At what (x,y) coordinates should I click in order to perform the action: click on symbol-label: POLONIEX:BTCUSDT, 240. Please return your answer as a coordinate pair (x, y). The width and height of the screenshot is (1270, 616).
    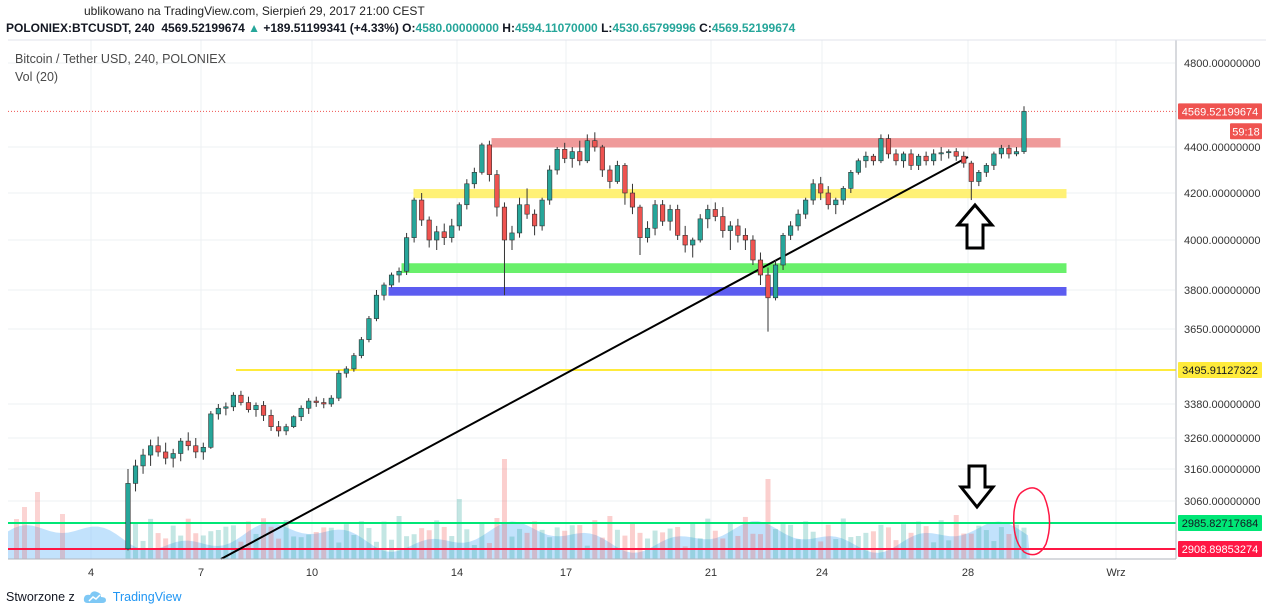
    Looking at the image, I should click on (80, 28).